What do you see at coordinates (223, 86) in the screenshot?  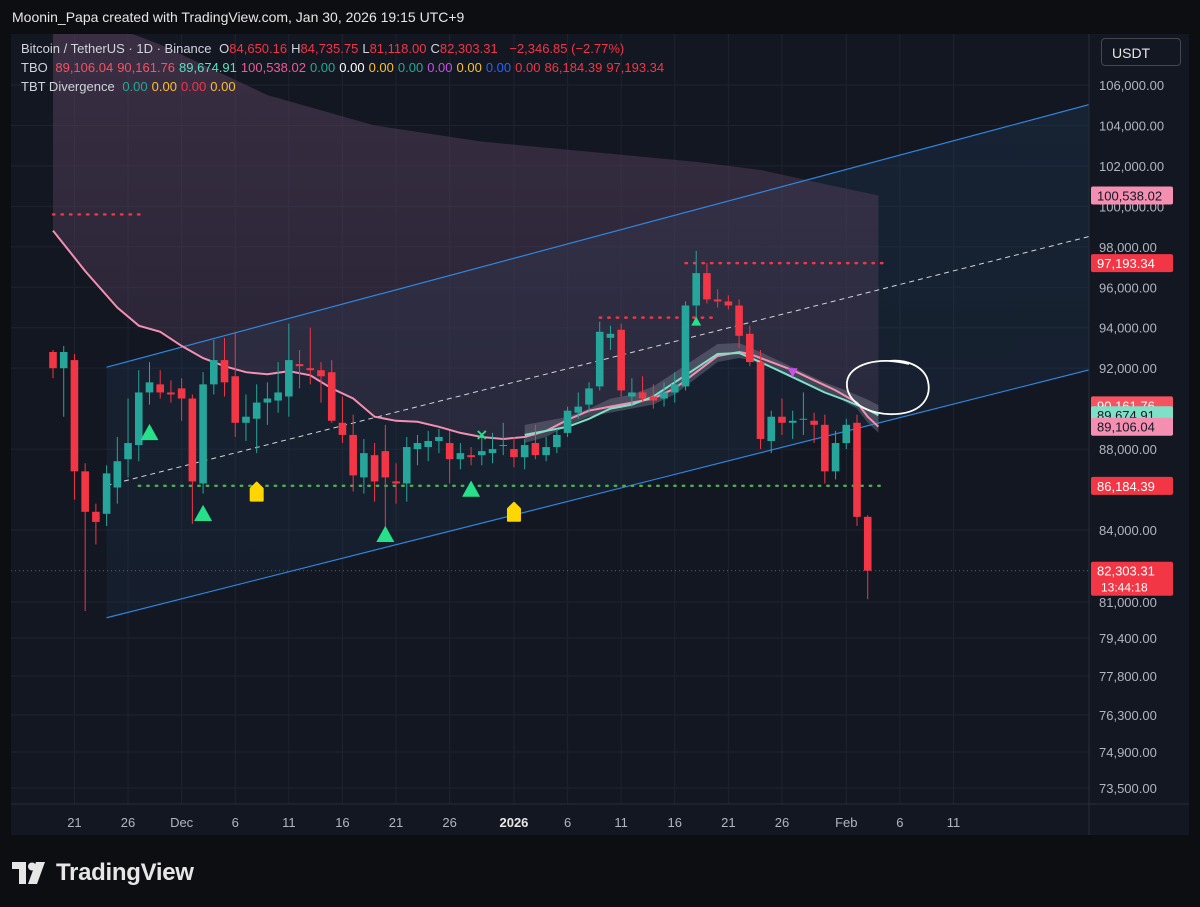 I see `legend-tbt-value-3: 0.00` at bounding box center [223, 86].